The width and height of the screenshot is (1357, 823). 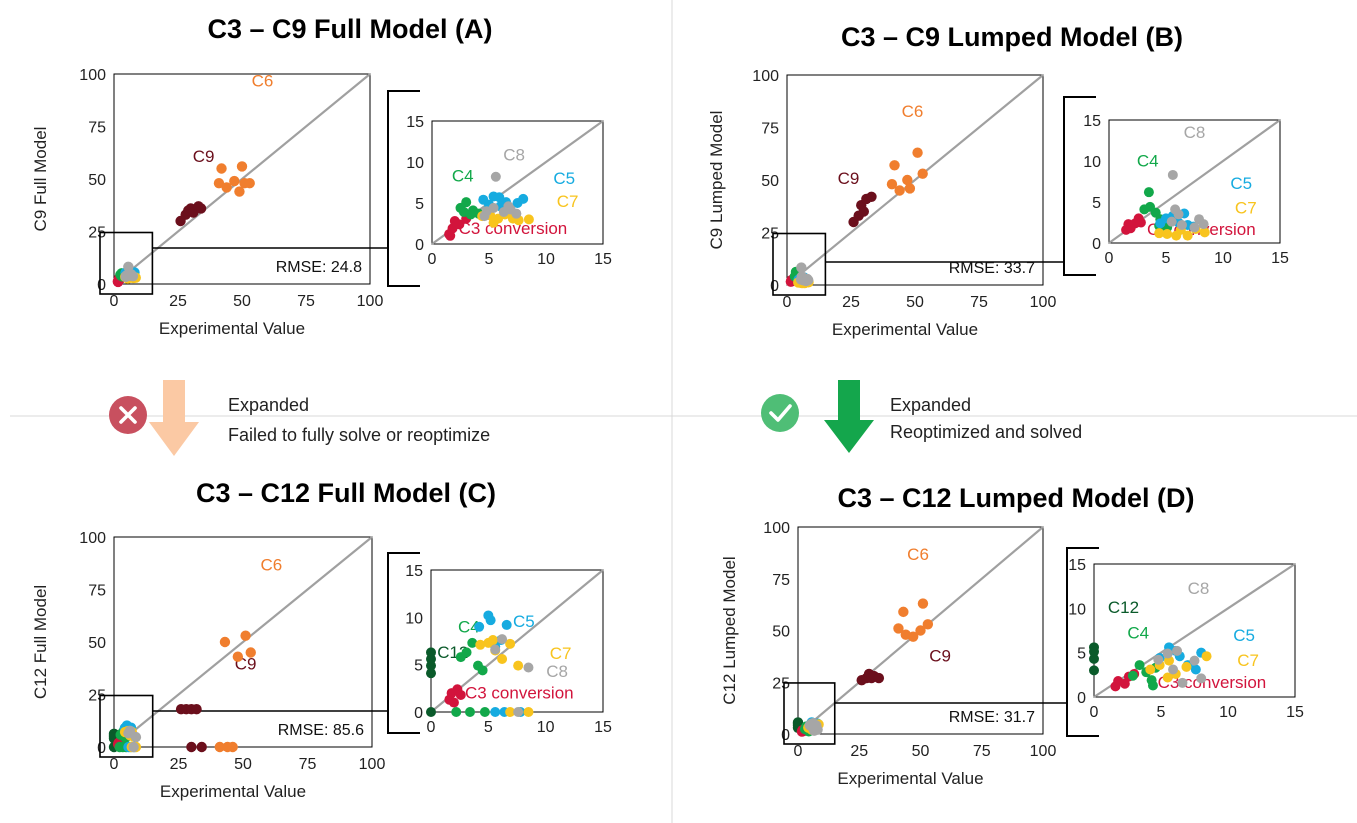 What do you see at coordinates (729, 630) in the screenshot?
I see `y-axis-label: C12 Lumped Model` at bounding box center [729, 630].